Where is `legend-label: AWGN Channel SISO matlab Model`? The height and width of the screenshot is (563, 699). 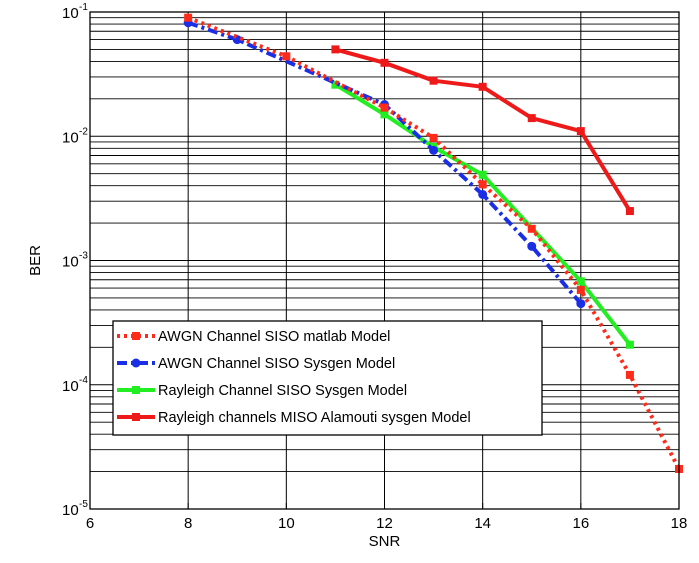 legend-label: AWGN Channel SISO matlab Model is located at coordinates (274, 337).